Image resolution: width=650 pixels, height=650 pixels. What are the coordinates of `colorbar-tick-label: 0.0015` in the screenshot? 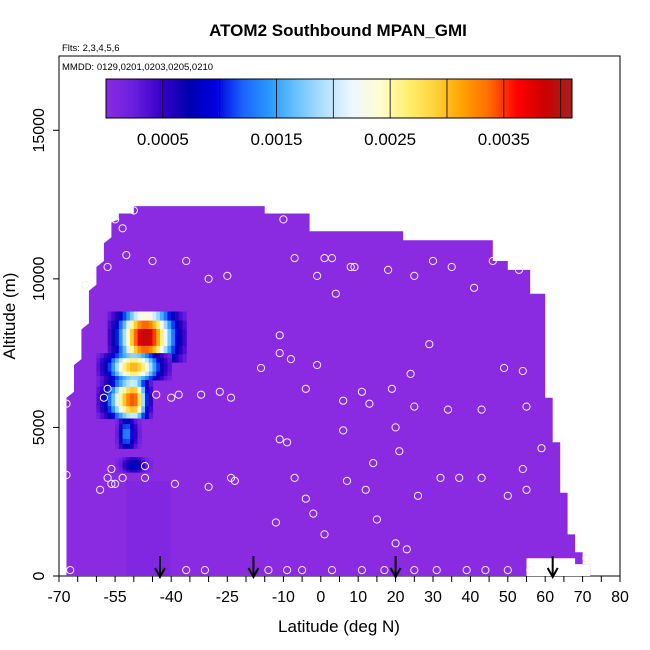 It's located at (276, 139).